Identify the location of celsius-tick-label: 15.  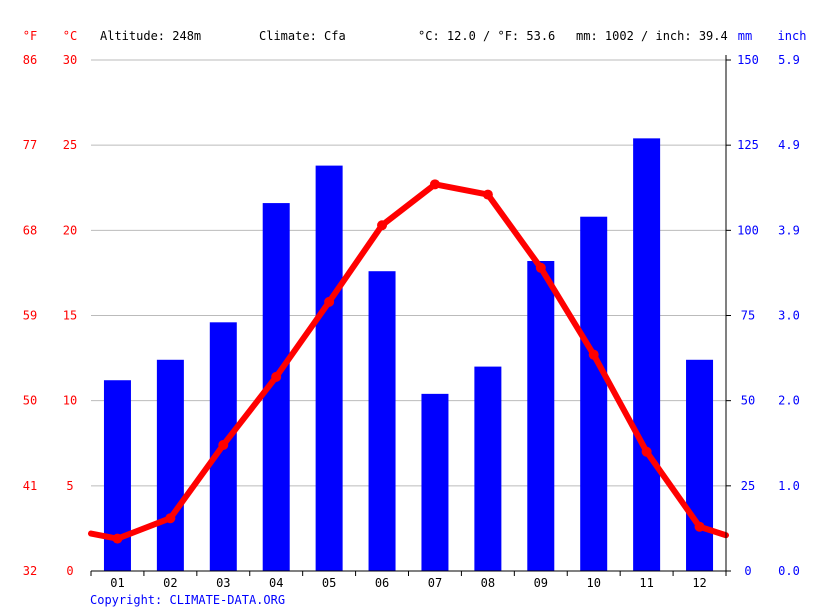
(70, 316).